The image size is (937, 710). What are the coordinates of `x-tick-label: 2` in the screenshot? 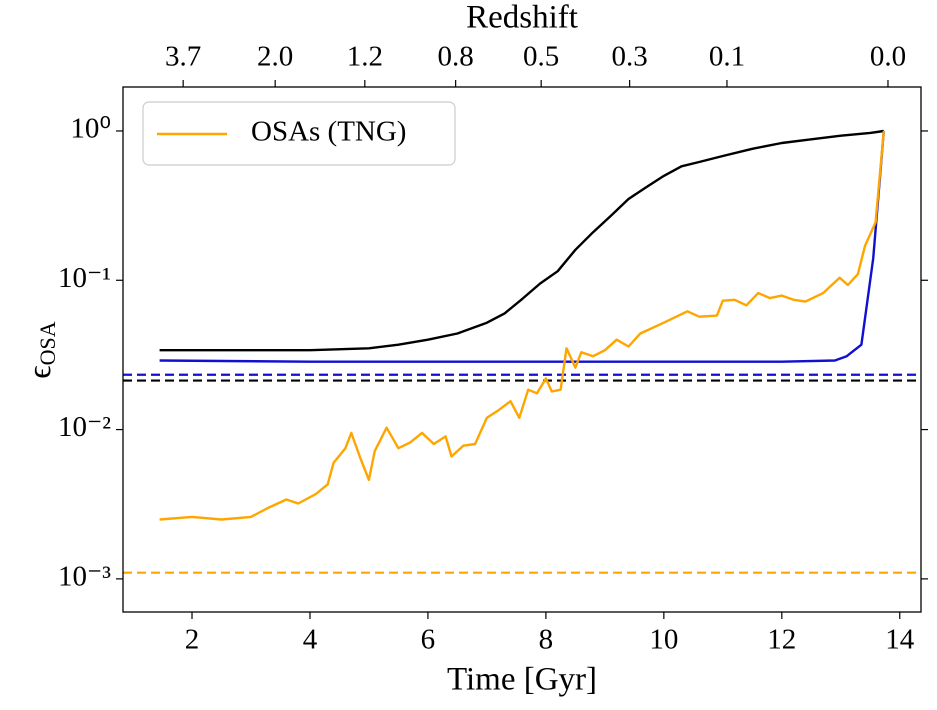 It's located at (192, 640).